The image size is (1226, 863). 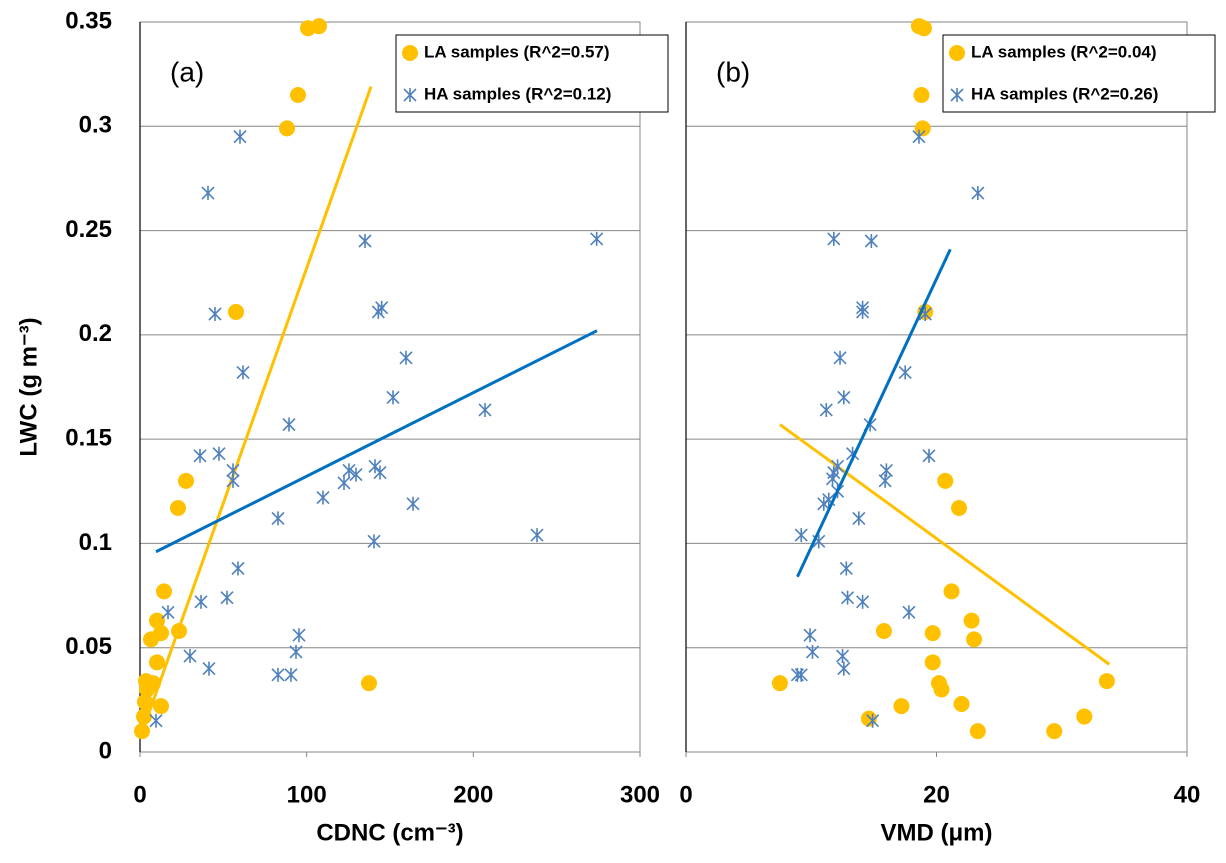 What do you see at coordinates (640, 794) in the screenshot?
I see `x-tick-label: 300` at bounding box center [640, 794].